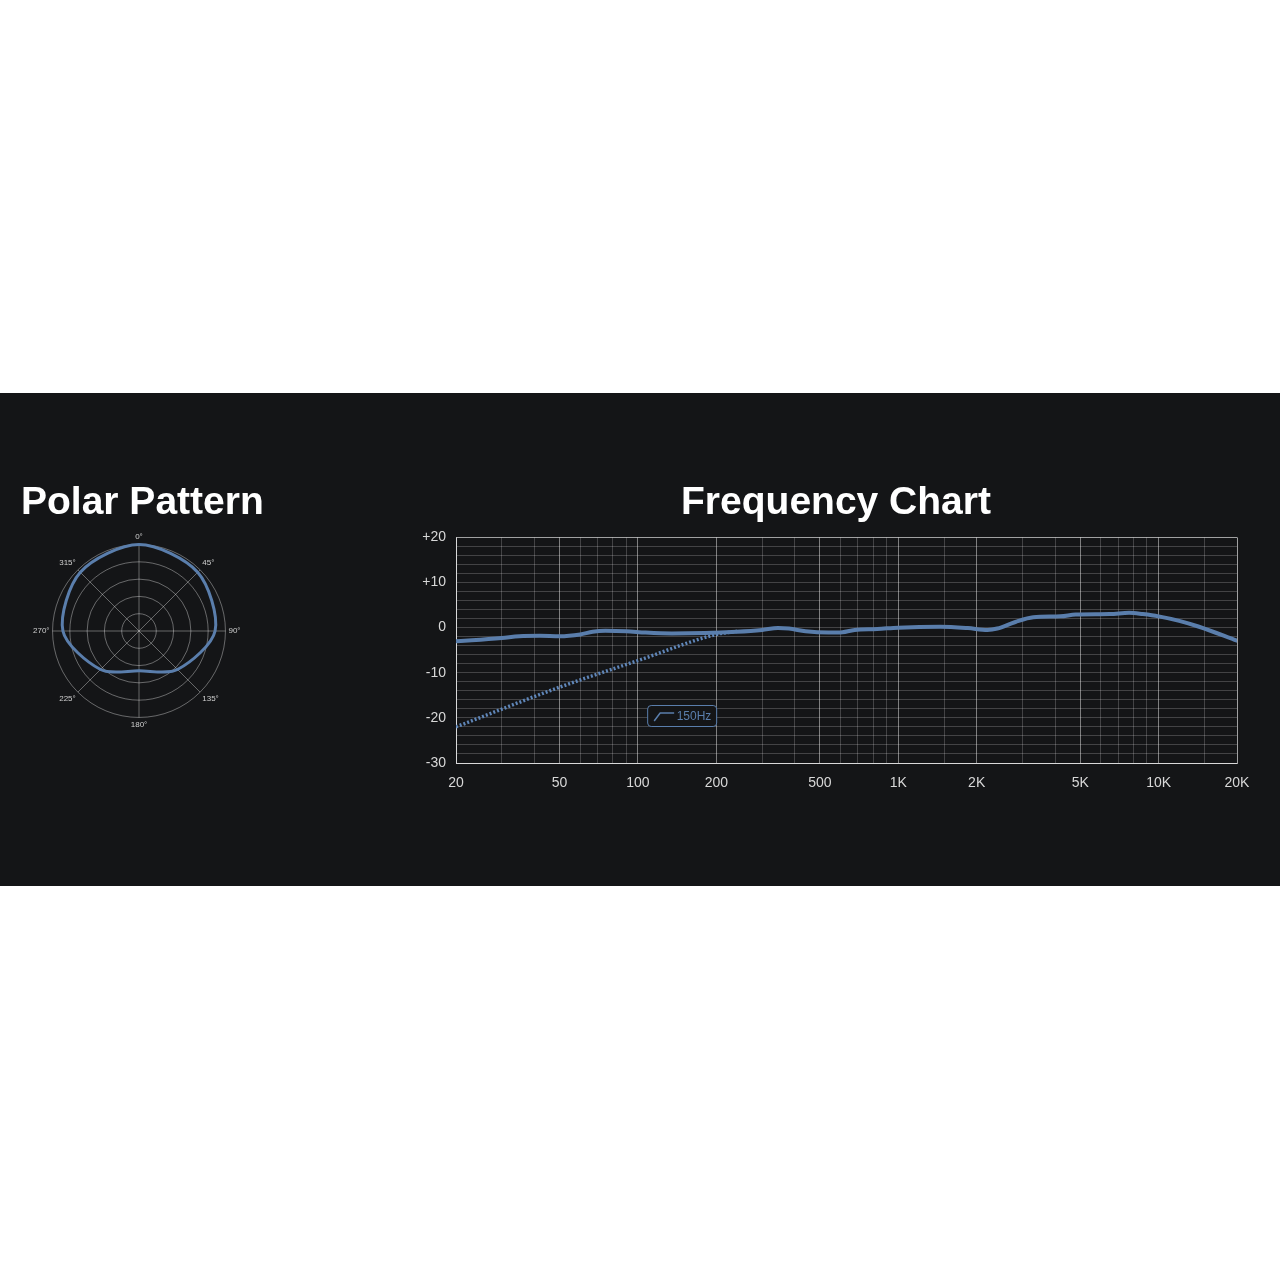 The height and width of the screenshot is (1280, 1280). Describe the element at coordinates (139, 536) in the screenshot. I see `spoke-label: 0°` at that location.